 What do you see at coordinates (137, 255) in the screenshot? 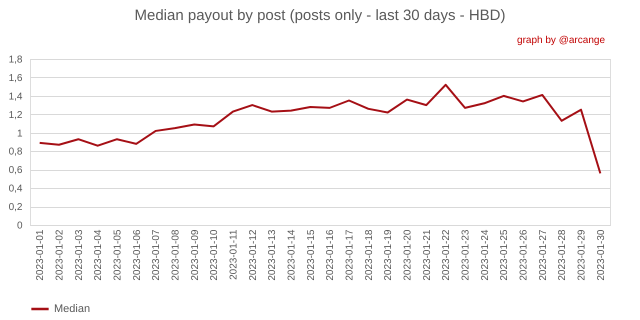
I see `x-tick-label: 2023-01-06` at bounding box center [137, 255].